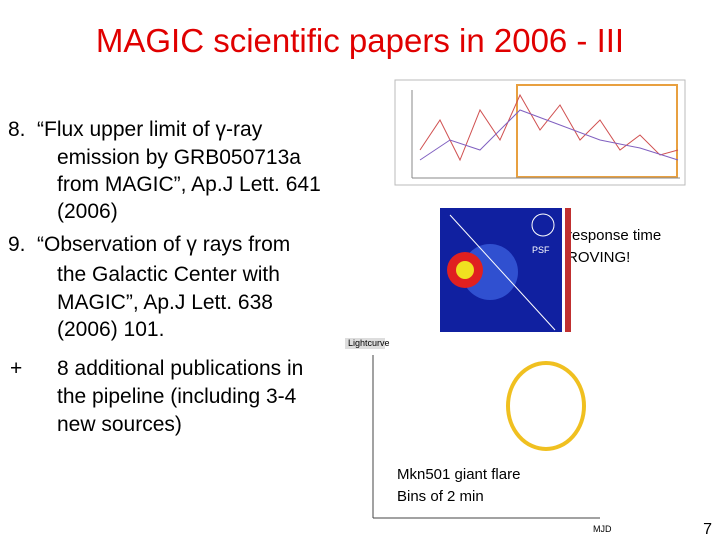  What do you see at coordinates (440, 496) in the screenshot?
I see `flare-note: Bins of 2 min` at bounding box center [440, 496].